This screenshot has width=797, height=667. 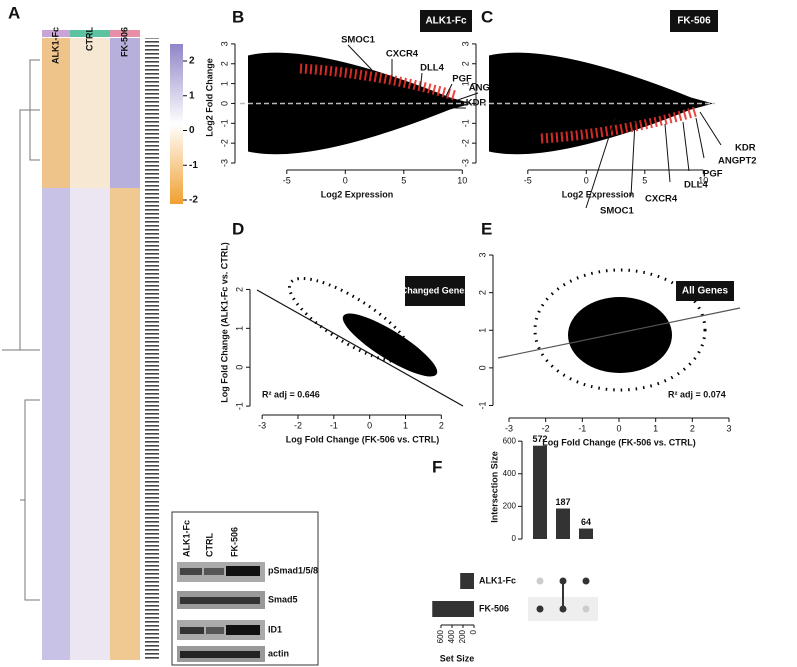 What do you see at coordinates (224, 322) in the screenshot?
I see `y-axis-label: Log Fold Change (ALK1-Fc vs. CTRL)` at bounding box center [224, 322].